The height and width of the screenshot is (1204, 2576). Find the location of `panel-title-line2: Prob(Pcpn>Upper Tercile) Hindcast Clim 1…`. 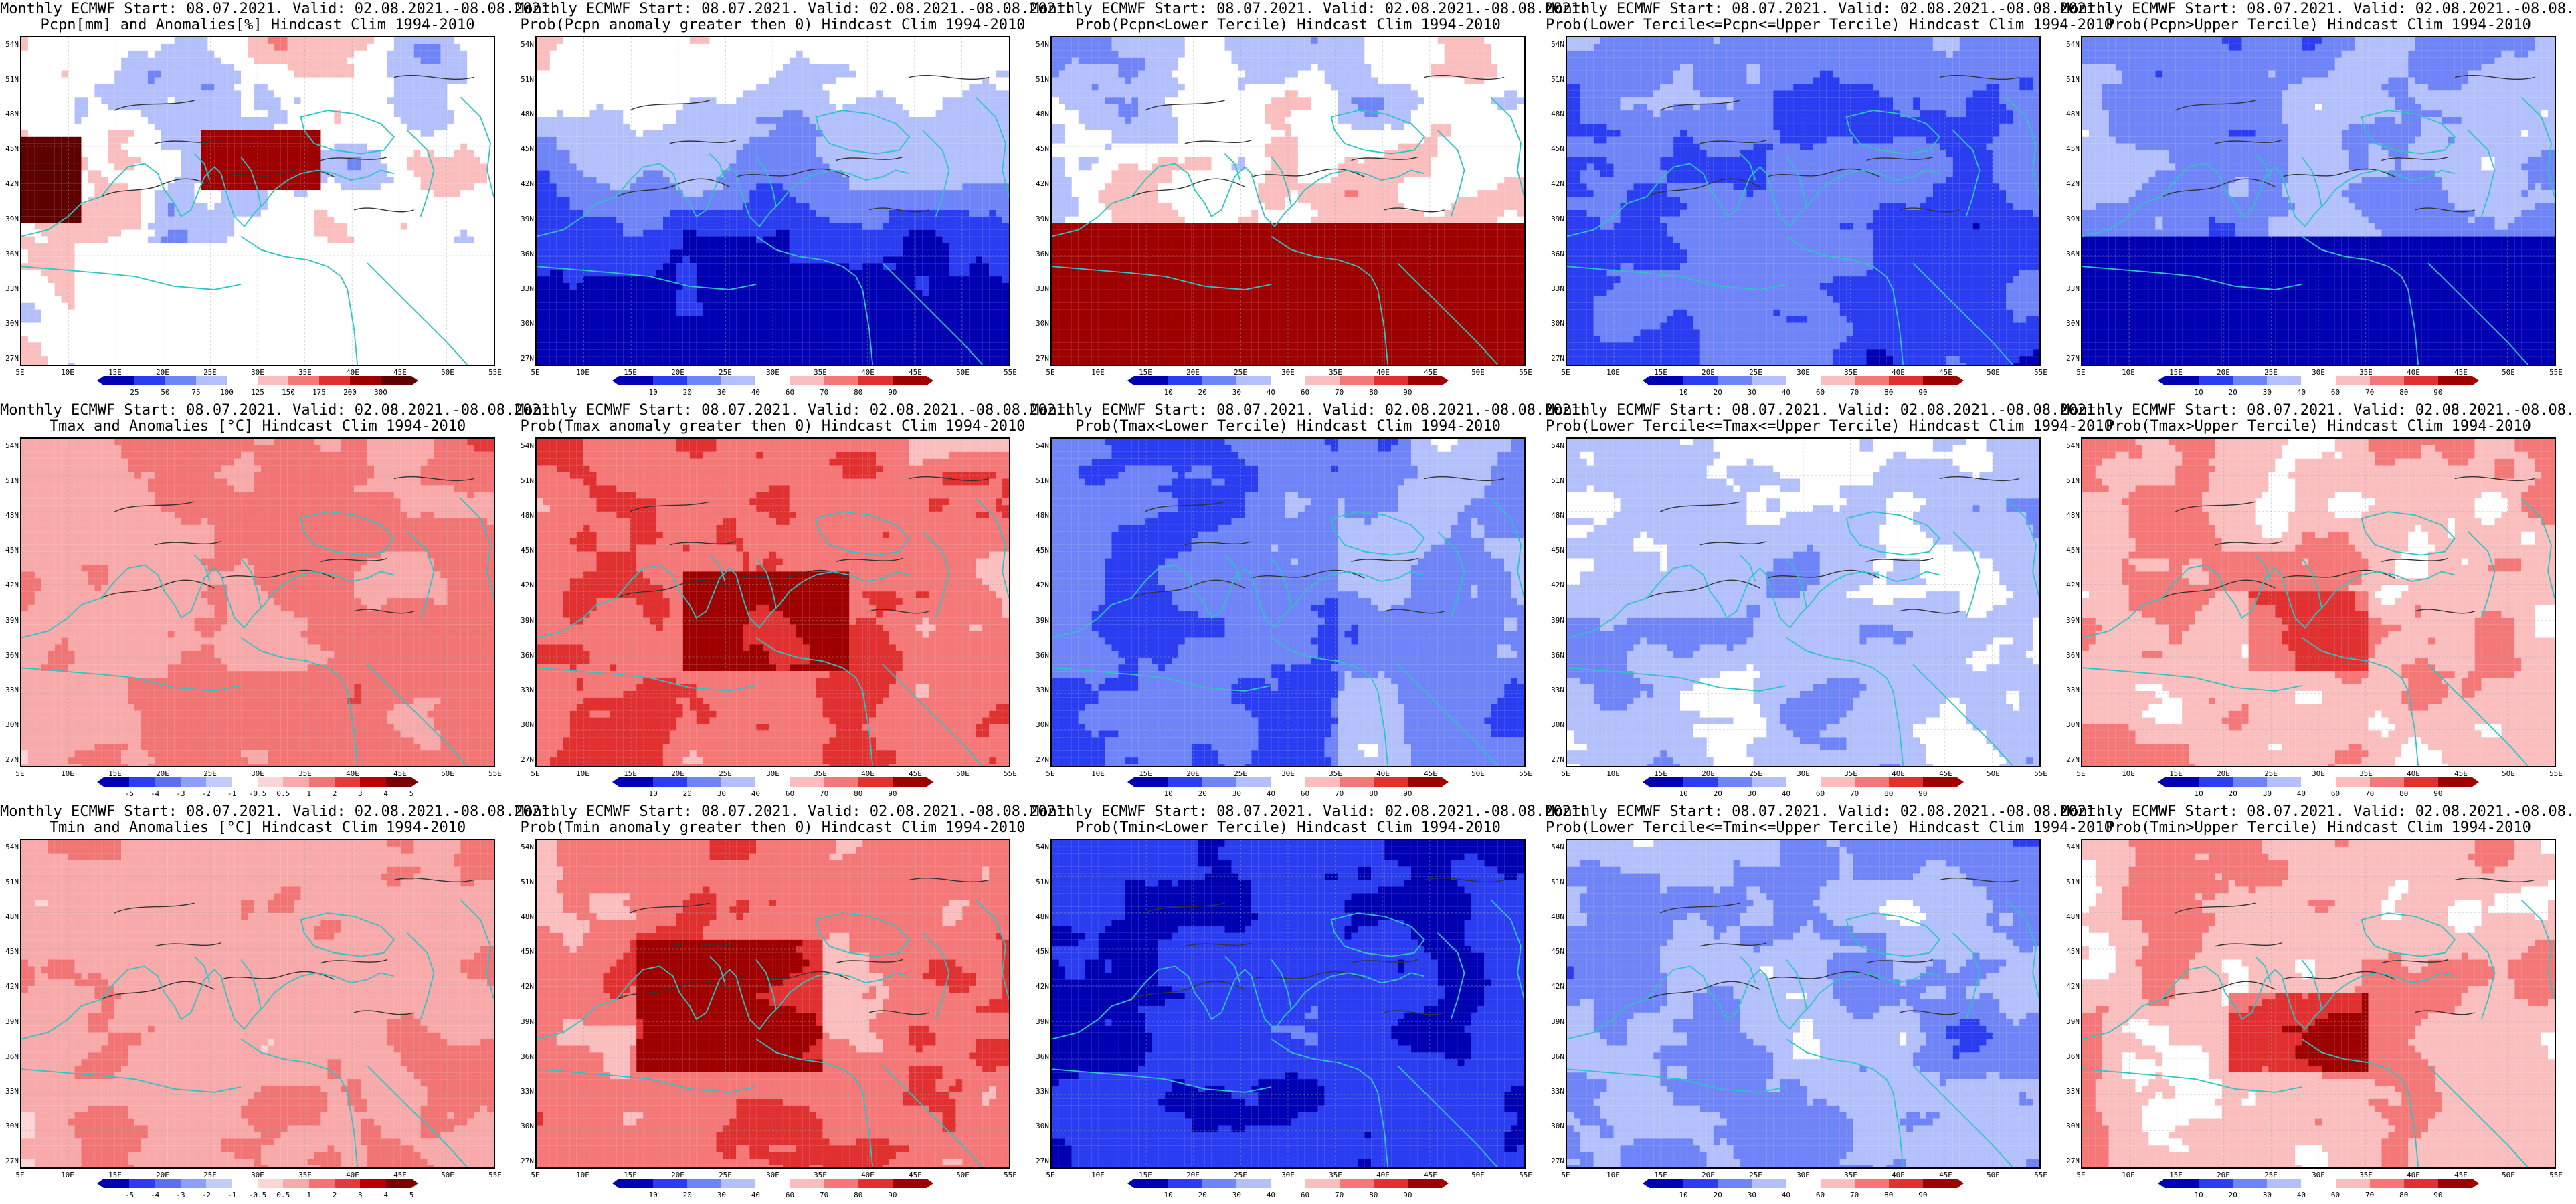

panel-title-line2: Prob(Pcpn>Upper Tercile) Hindcast Clim 1… is located at coordinates (2318, 25).